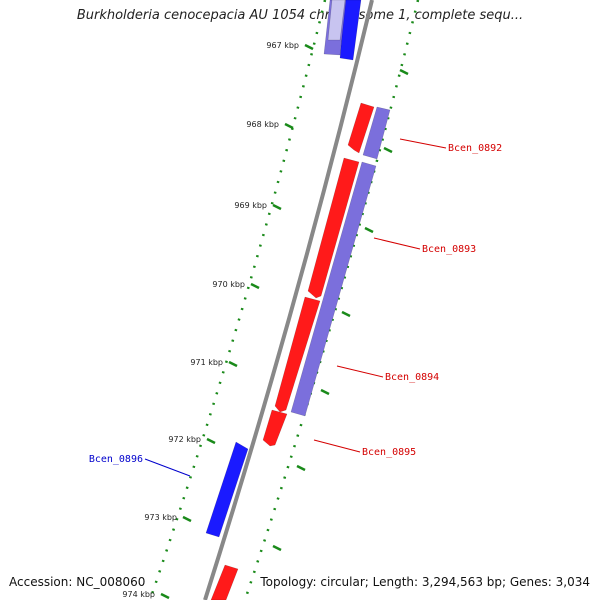 Image resolution: width=600 pixels, height=600 pixels. What do you see at coordinates (389, 452) in the screenshot?
I see `gene-label-bcen-0895: Bcen_0895` at bounding box center [389, 452].